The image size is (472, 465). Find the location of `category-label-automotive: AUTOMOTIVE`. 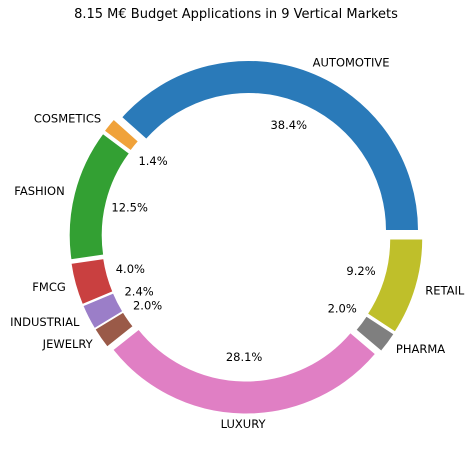

category-label-automotive: AUTOMOTIVE is located at coordinates (351, 62).